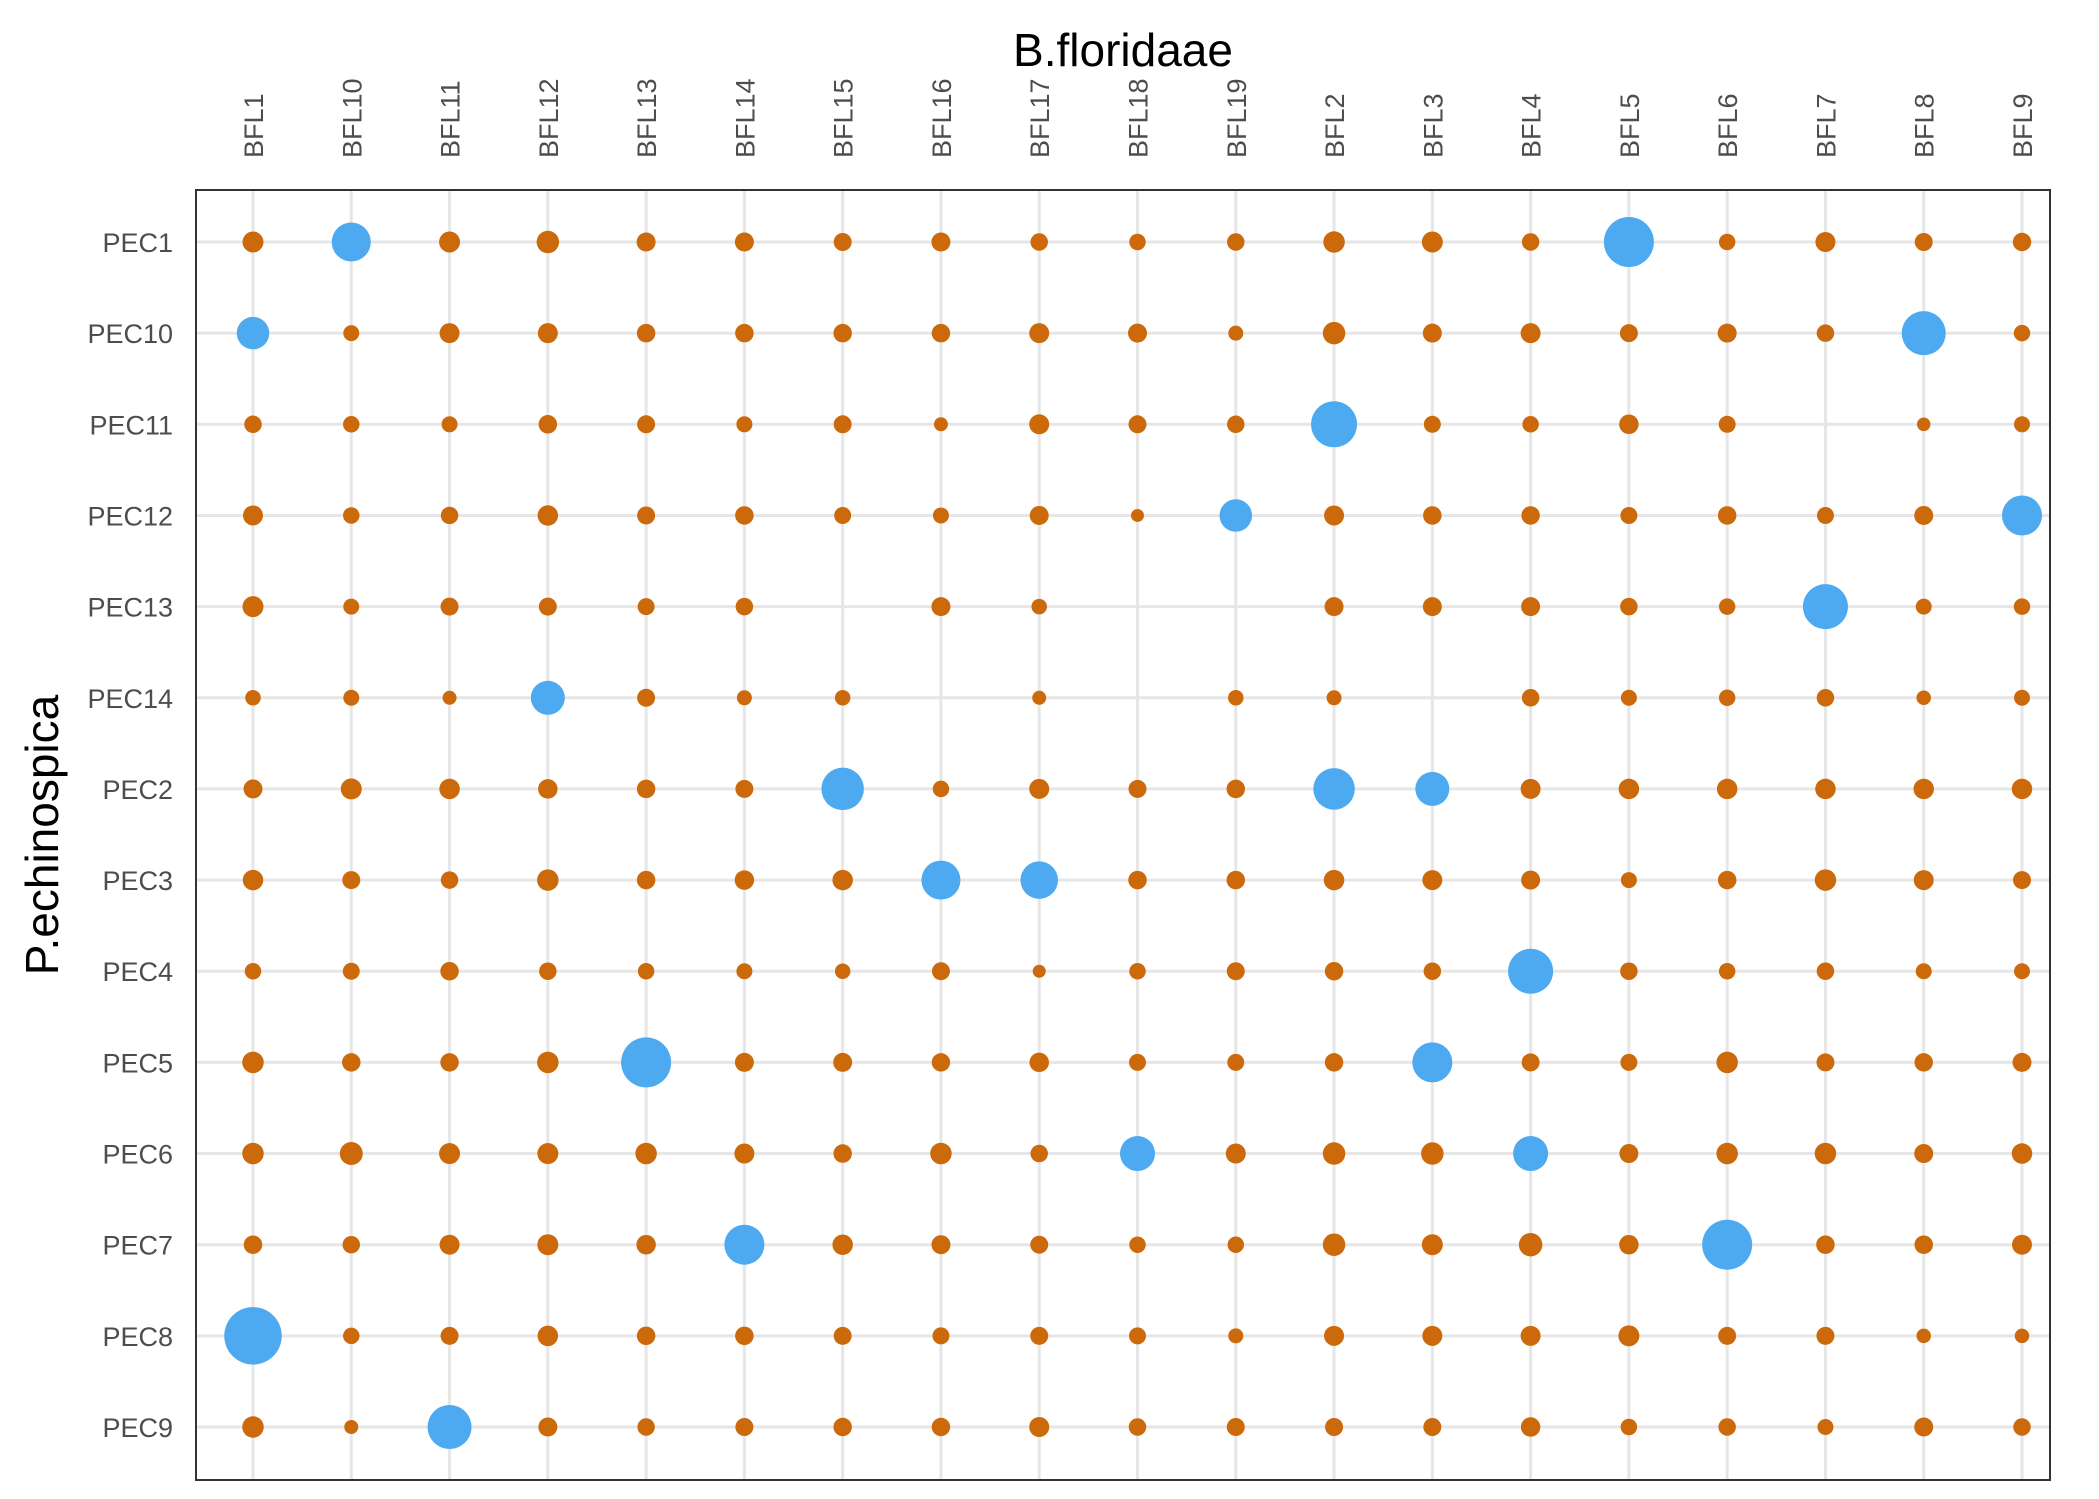  Describe the element at coordinates (1139, 118) in the screenshot. I see `x-tick-label: BFL18` at that location.